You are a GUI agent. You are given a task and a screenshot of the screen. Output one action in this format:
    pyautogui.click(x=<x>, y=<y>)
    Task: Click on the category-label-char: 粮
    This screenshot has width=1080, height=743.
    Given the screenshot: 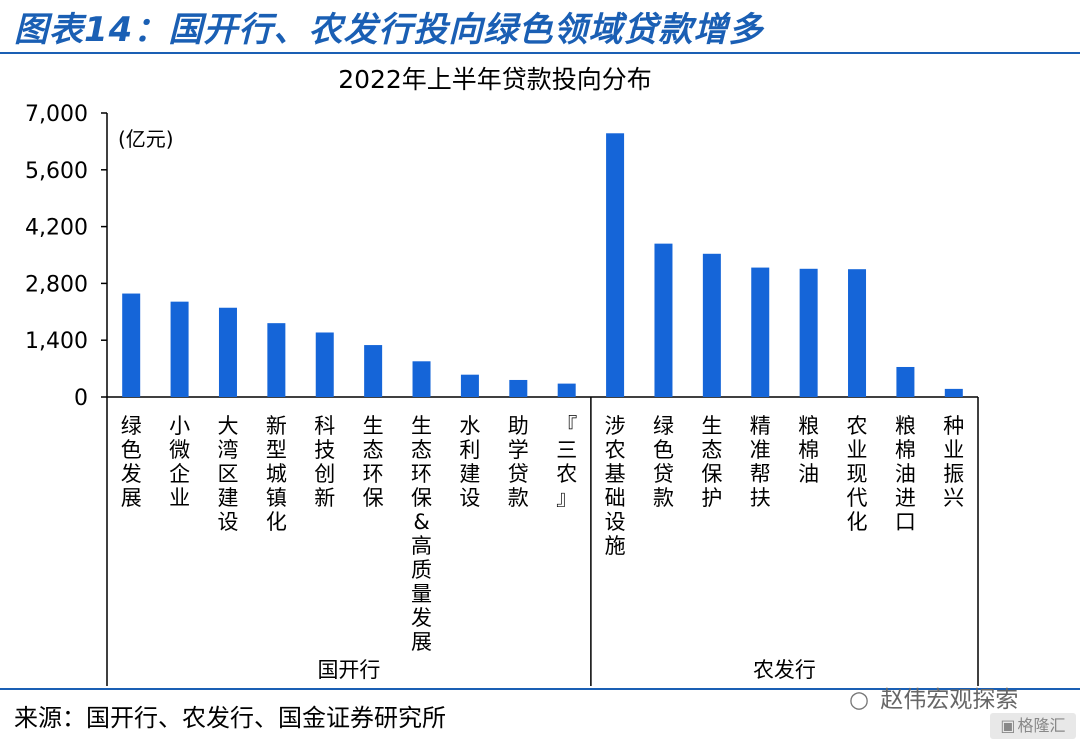 What is the action you would take?
    pyautogui.click(x=905, y=426)
    